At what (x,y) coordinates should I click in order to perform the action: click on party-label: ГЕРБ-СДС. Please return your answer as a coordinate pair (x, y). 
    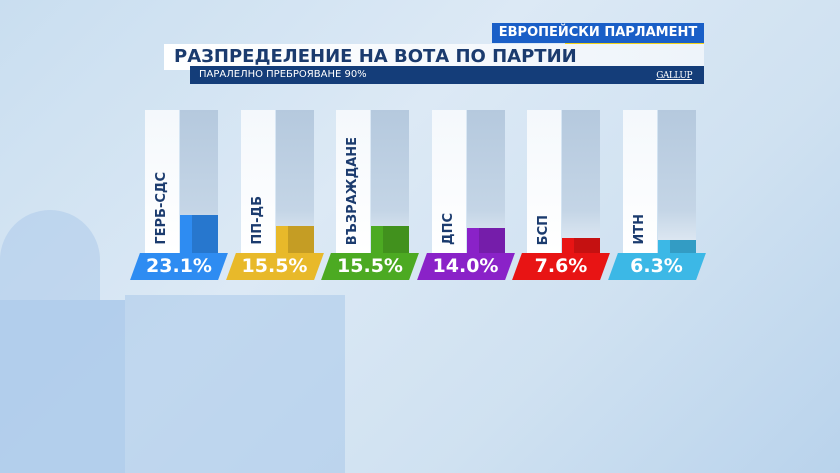
    Looking at the image, I should click on (161, 208).